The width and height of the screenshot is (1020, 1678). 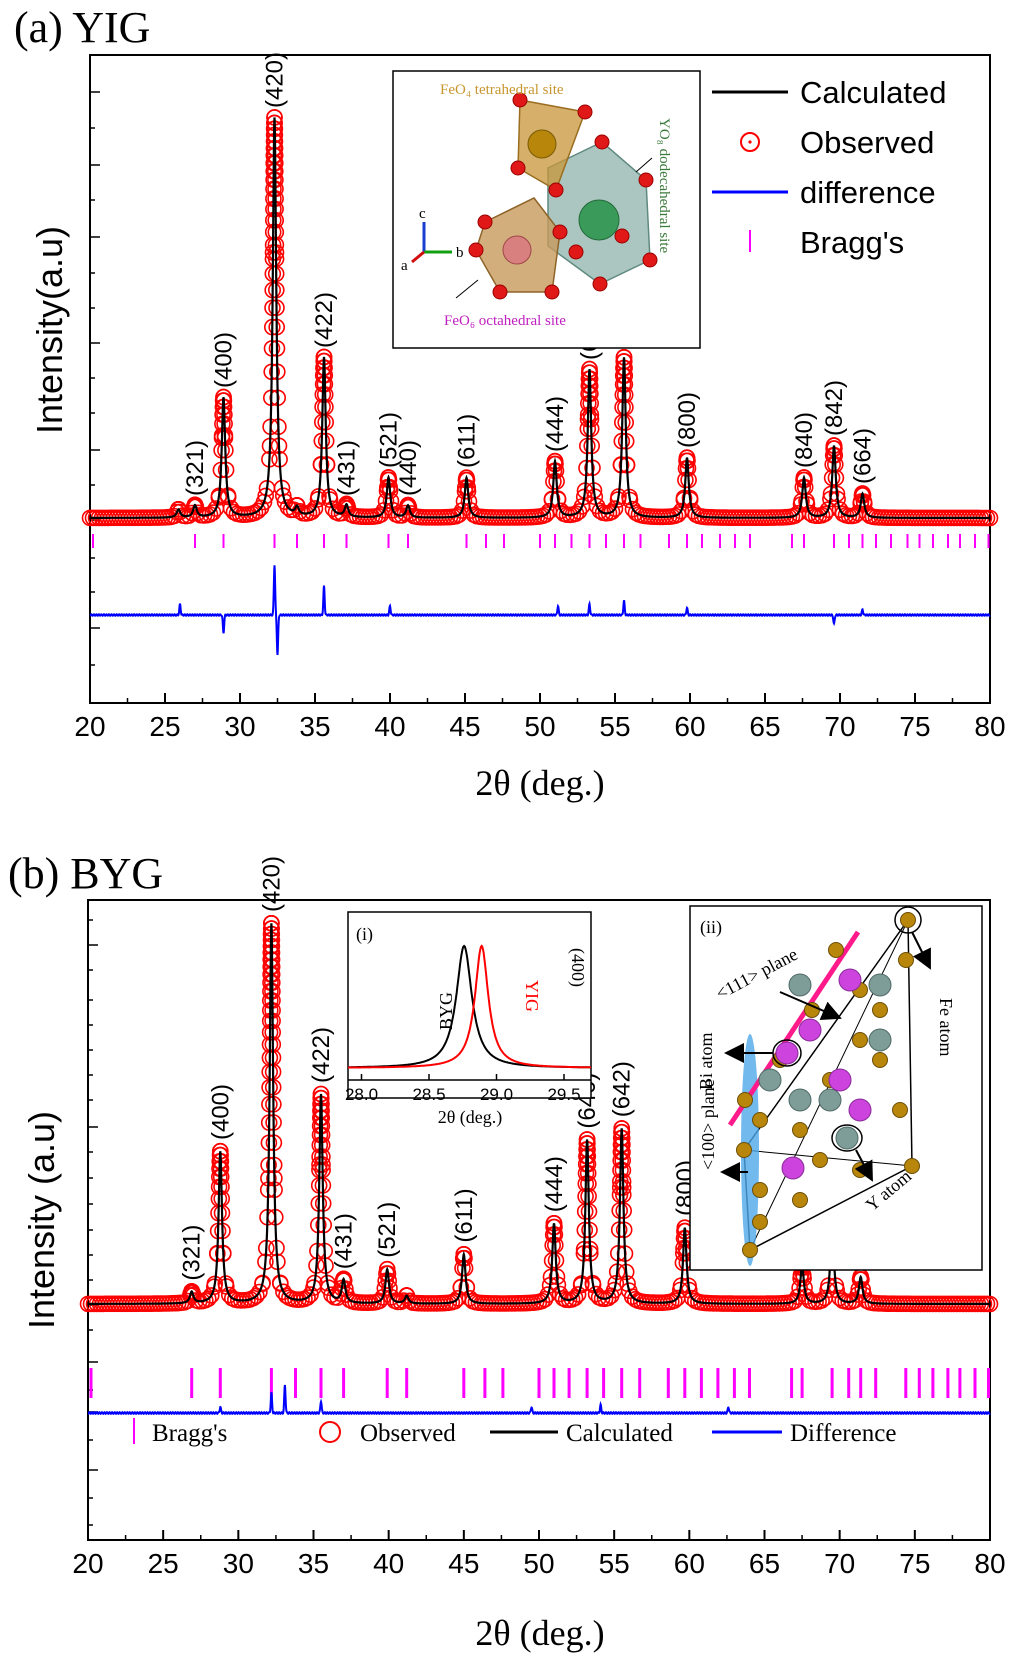 I want to click on x-tick-label: 45, so click(x=463, y=1563).